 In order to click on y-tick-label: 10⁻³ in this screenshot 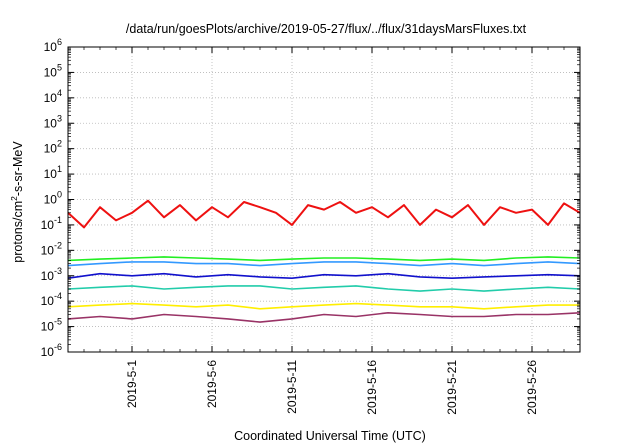, I will do `click(51, 274)`.